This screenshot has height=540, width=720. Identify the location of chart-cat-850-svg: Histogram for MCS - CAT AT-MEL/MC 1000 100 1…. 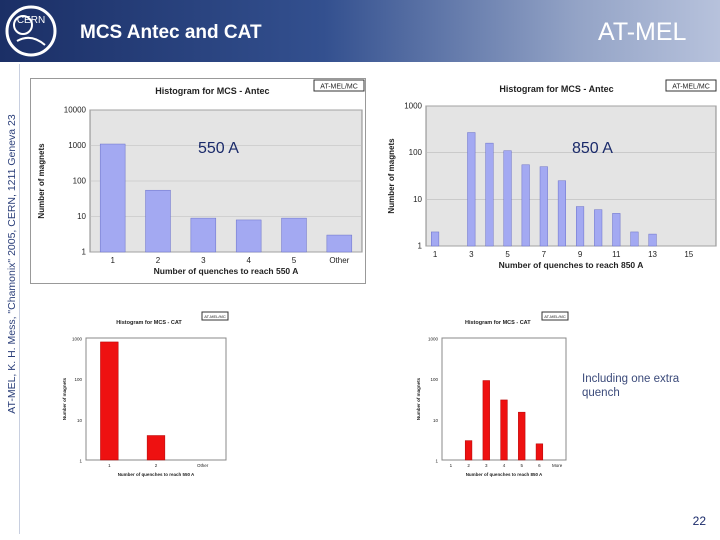
(492, 394).